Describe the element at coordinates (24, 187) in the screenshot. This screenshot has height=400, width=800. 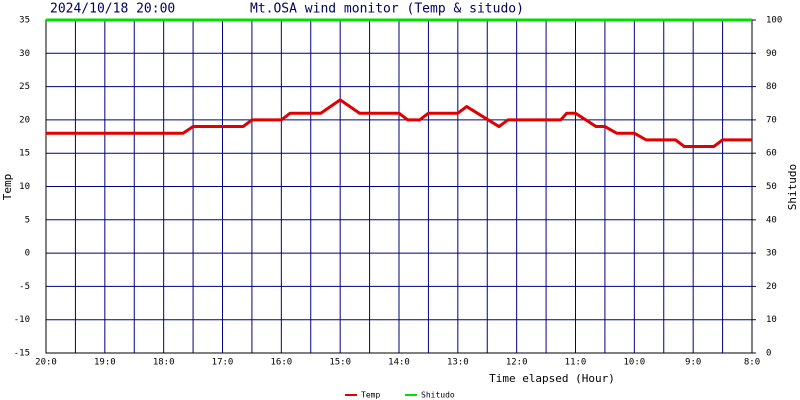
I see `y-tick-label: 10` at that location.